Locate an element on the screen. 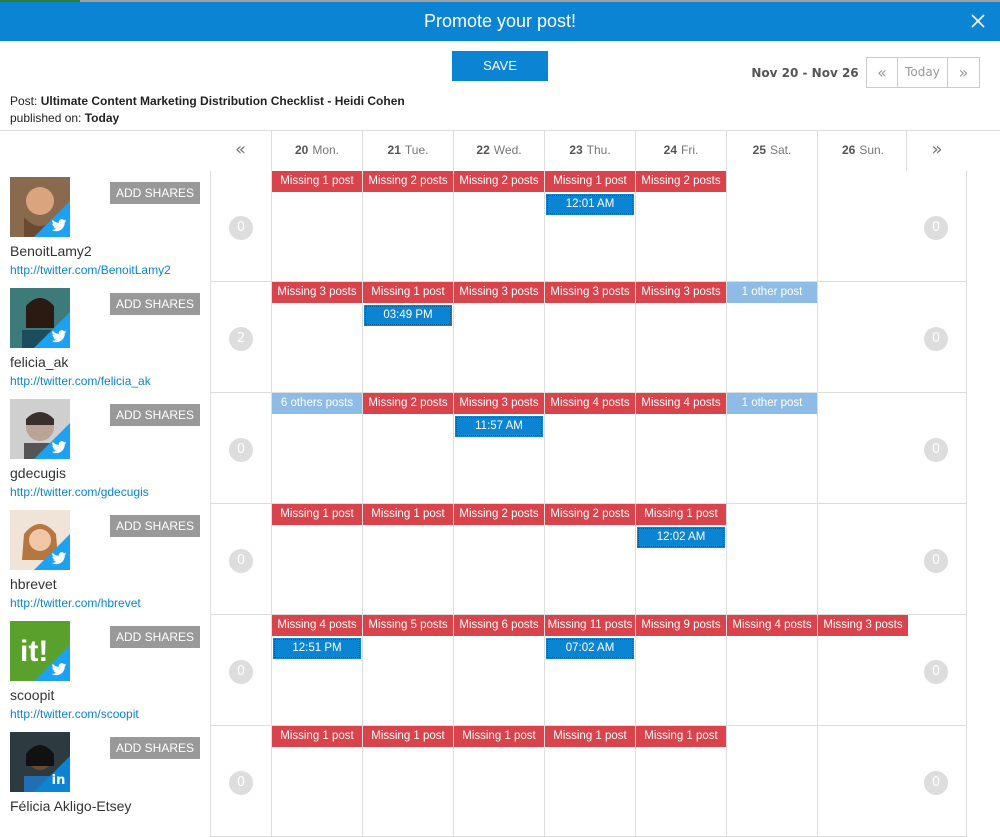 Image resolution: width=1000 pixels, height=837 pixels. prev-week-button: « is located at coordinates (882, 72).